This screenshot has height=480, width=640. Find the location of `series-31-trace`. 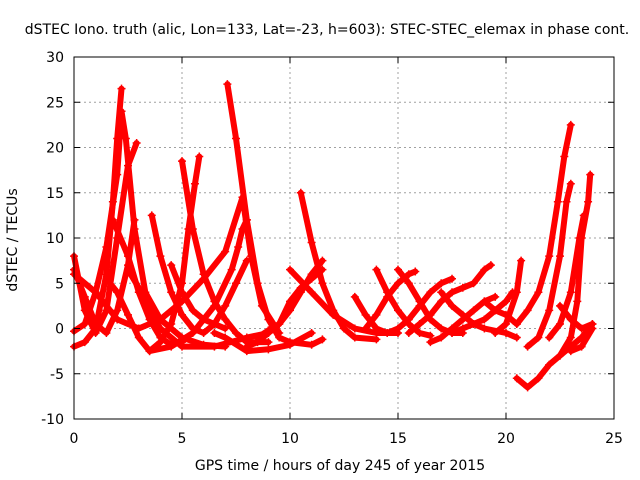

series-31-trace is located at coordinates (575, 265).